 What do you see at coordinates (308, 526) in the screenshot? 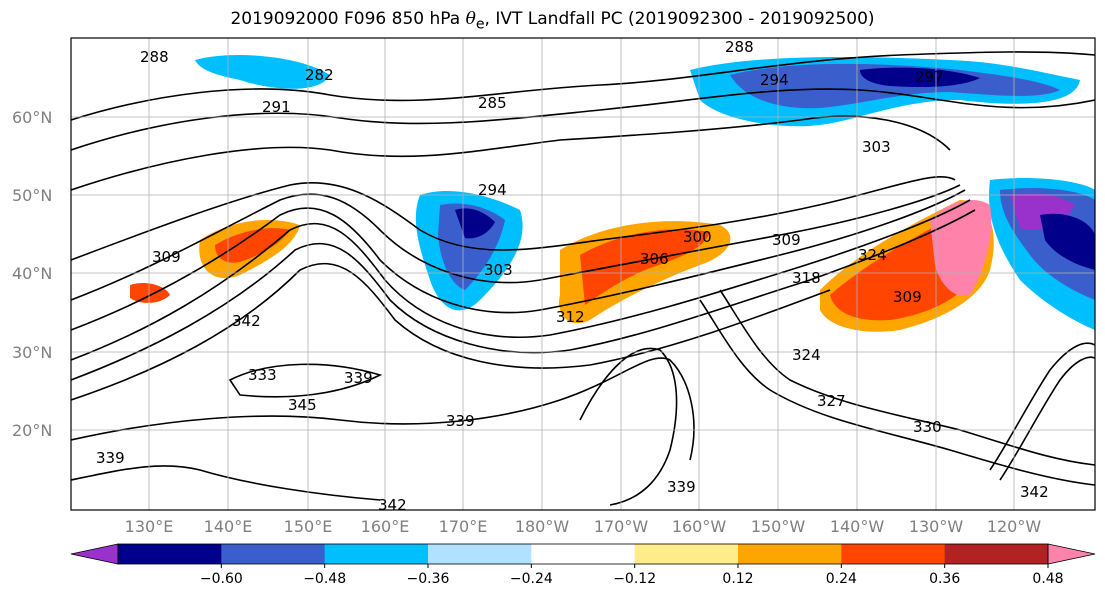
I see `lon-label: 150°E` at bounding box center [308, 526].